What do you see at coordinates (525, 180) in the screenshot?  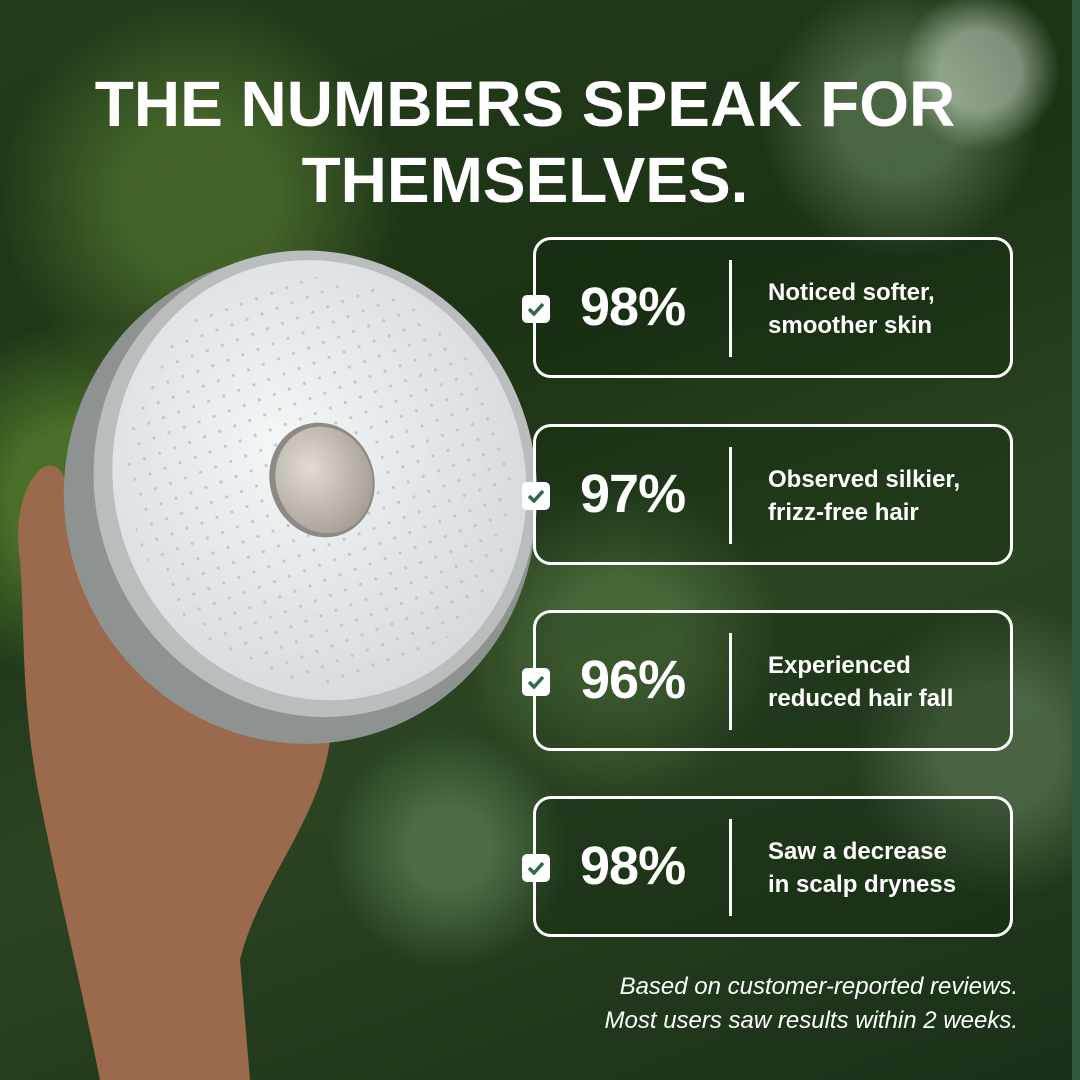 I see `headline-line-2: themselves.` at bounding box center [525, 180].